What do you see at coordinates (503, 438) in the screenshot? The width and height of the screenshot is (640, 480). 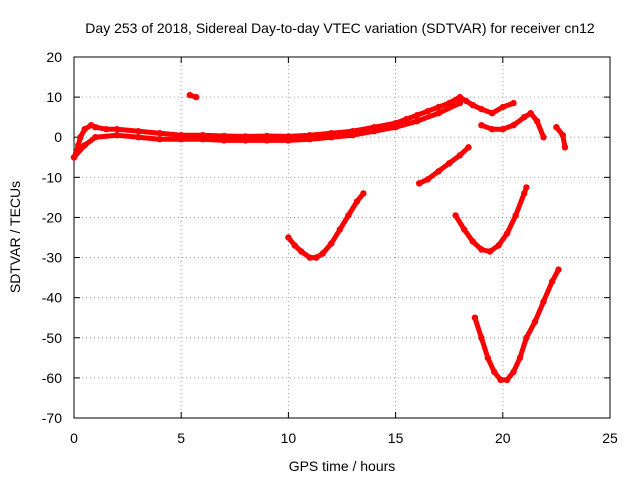 I see `x-tick-label: 20` at bounding box center [503, 438].